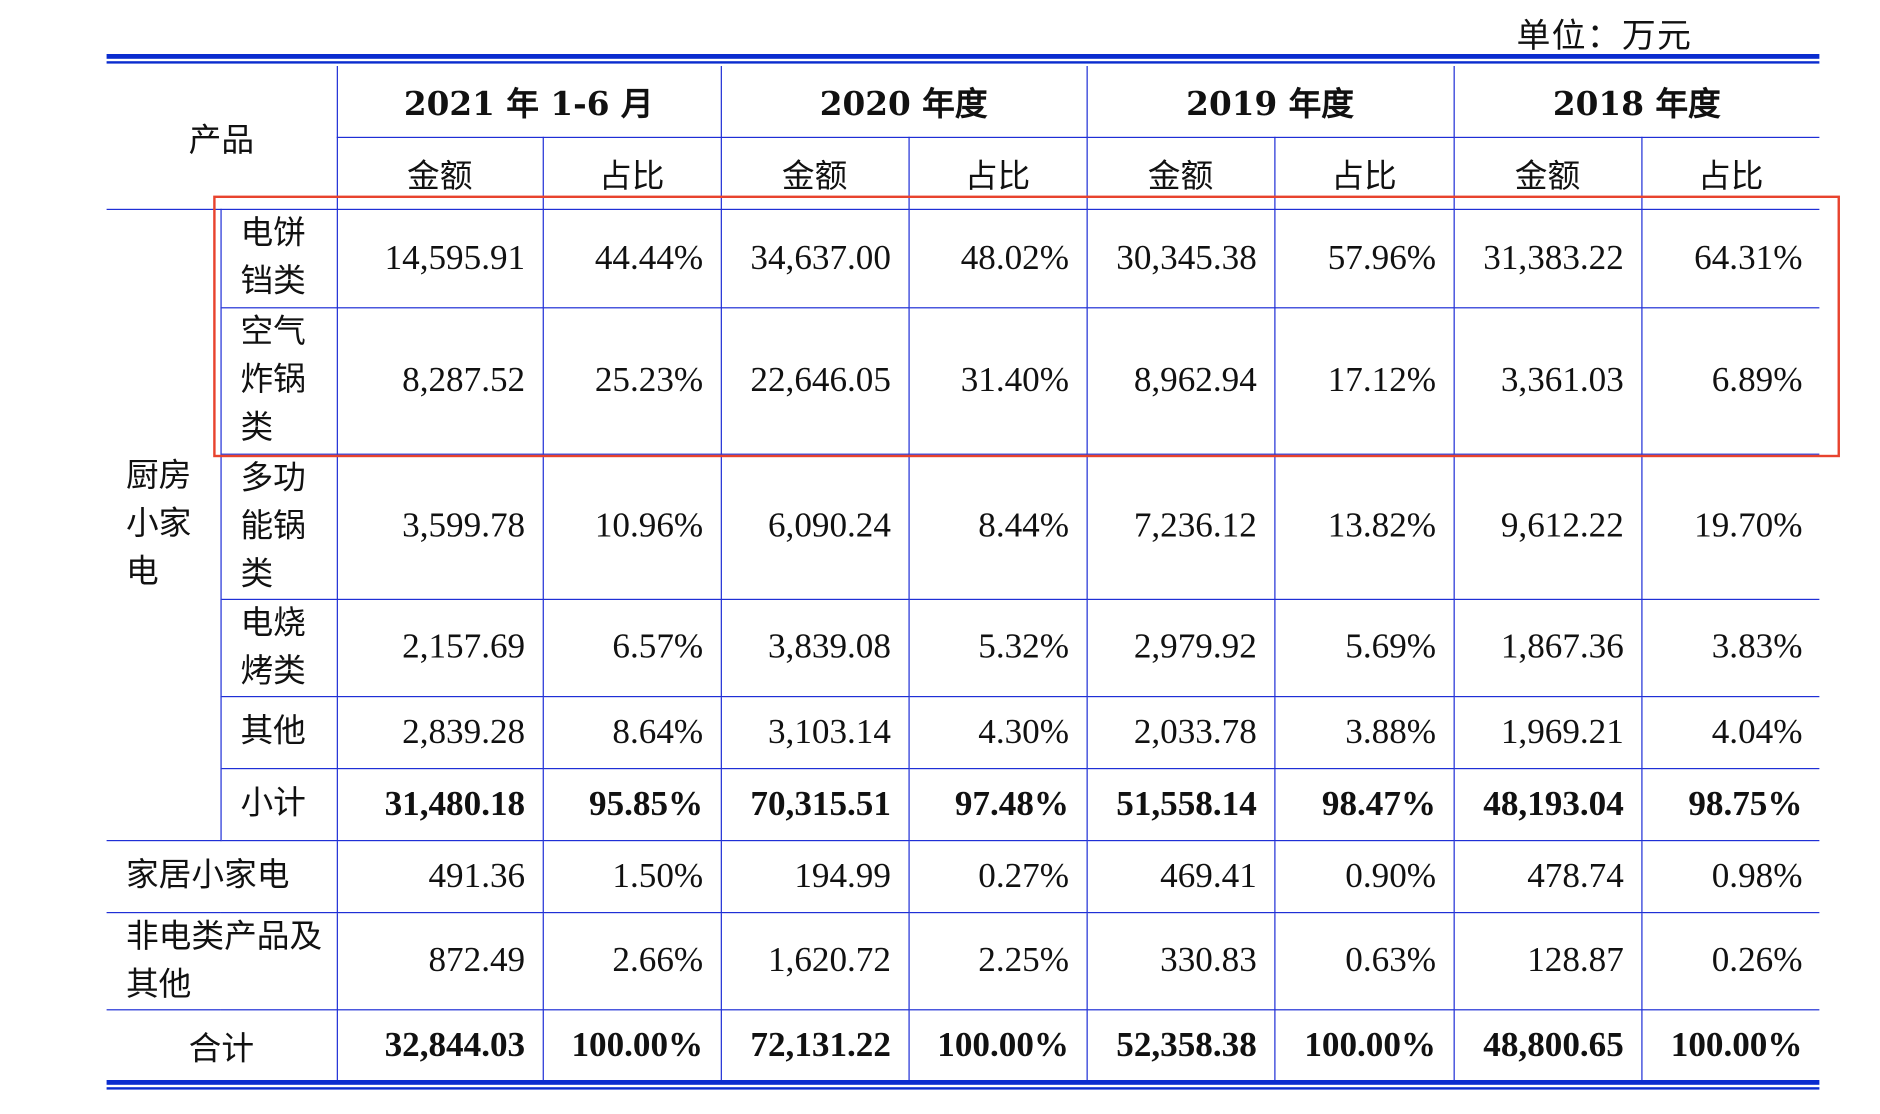 The image size is (1880, 1114). I want to click on amount-cell: 128.87, so click(1547, 960).